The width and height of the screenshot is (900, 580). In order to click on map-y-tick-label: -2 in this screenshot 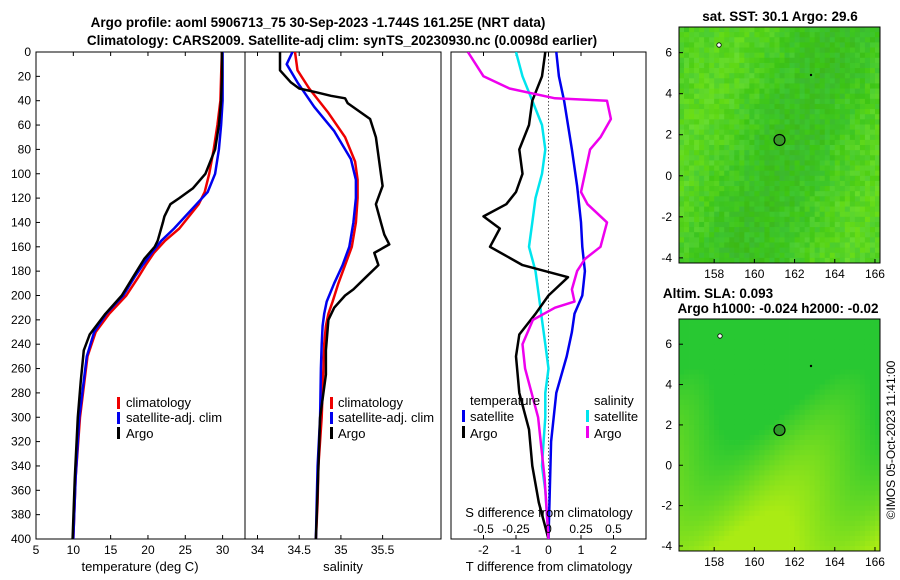, I will do `click(666, 506)`.